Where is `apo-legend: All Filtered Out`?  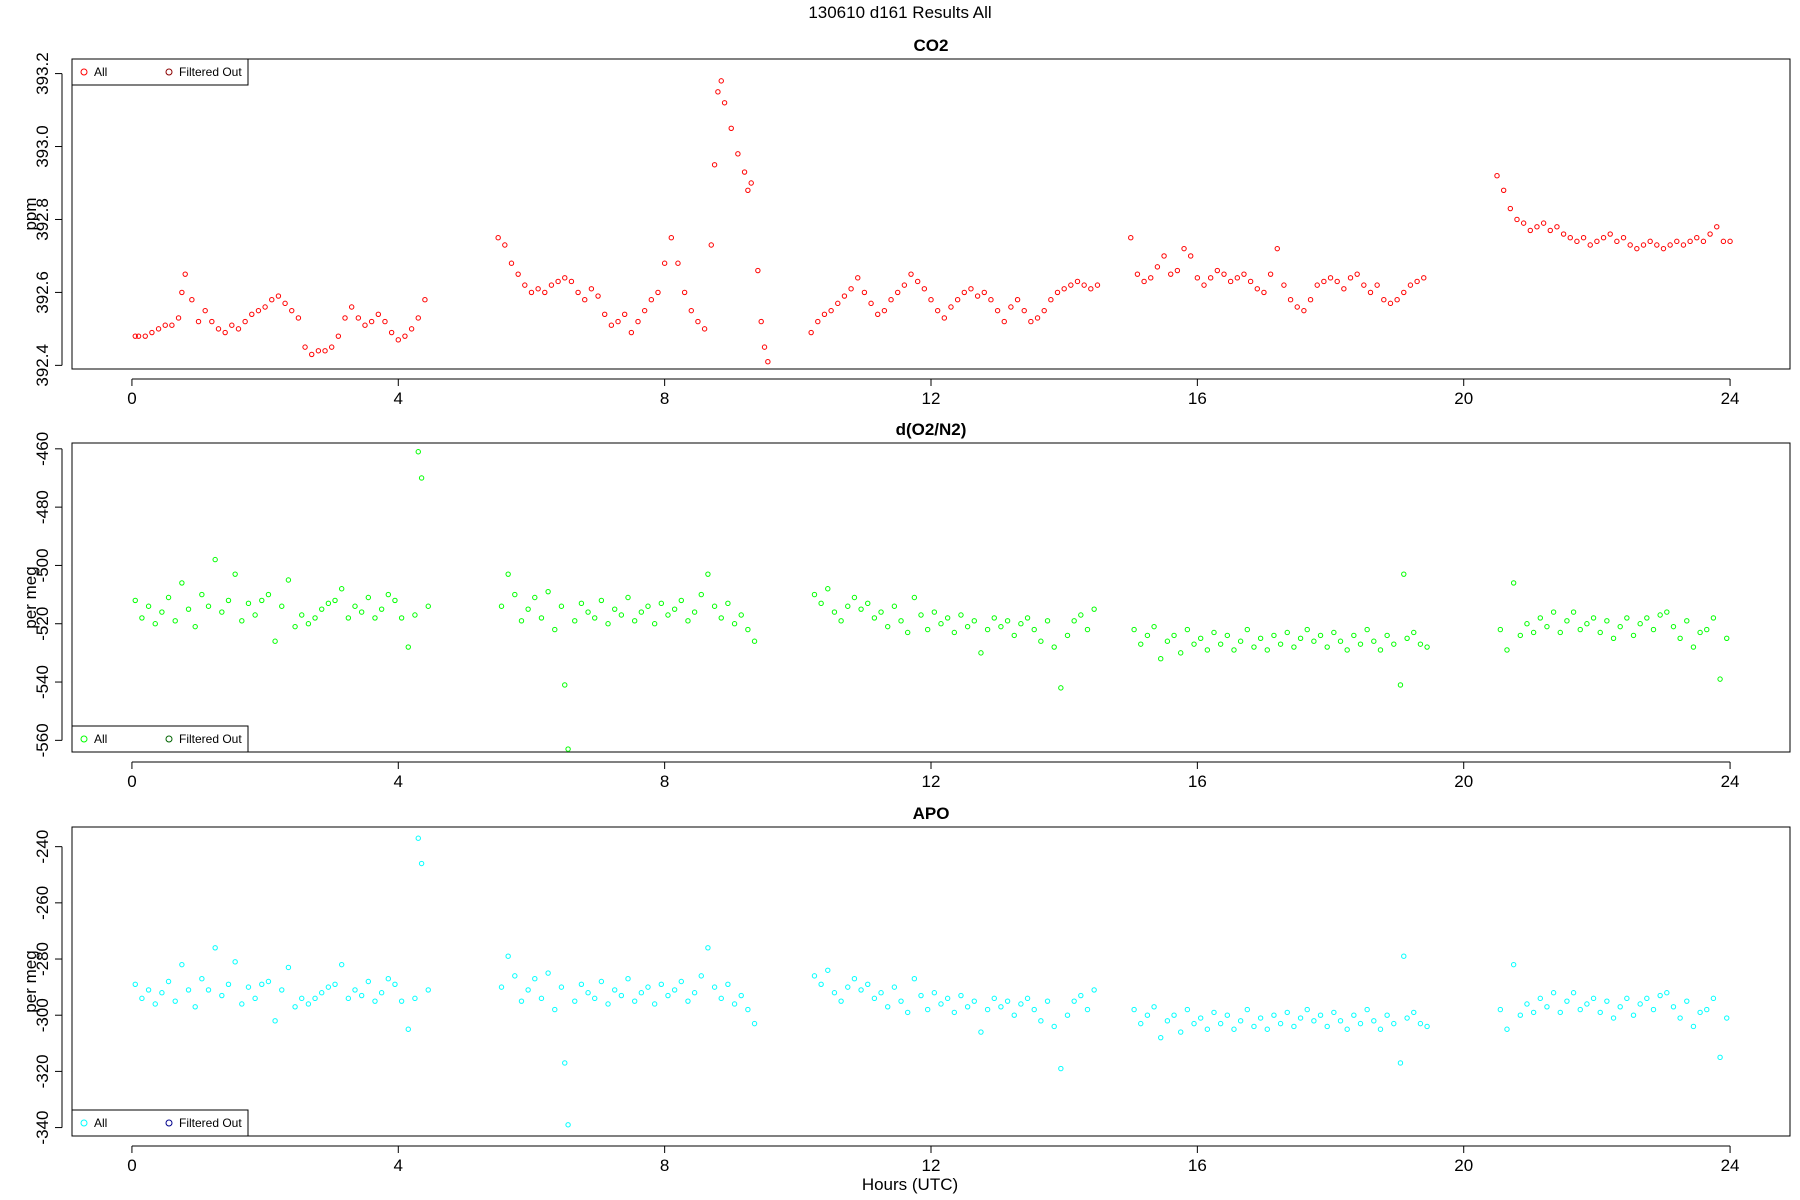 apo-legend: All Filtered Out is located at coordinates (160, 1123).